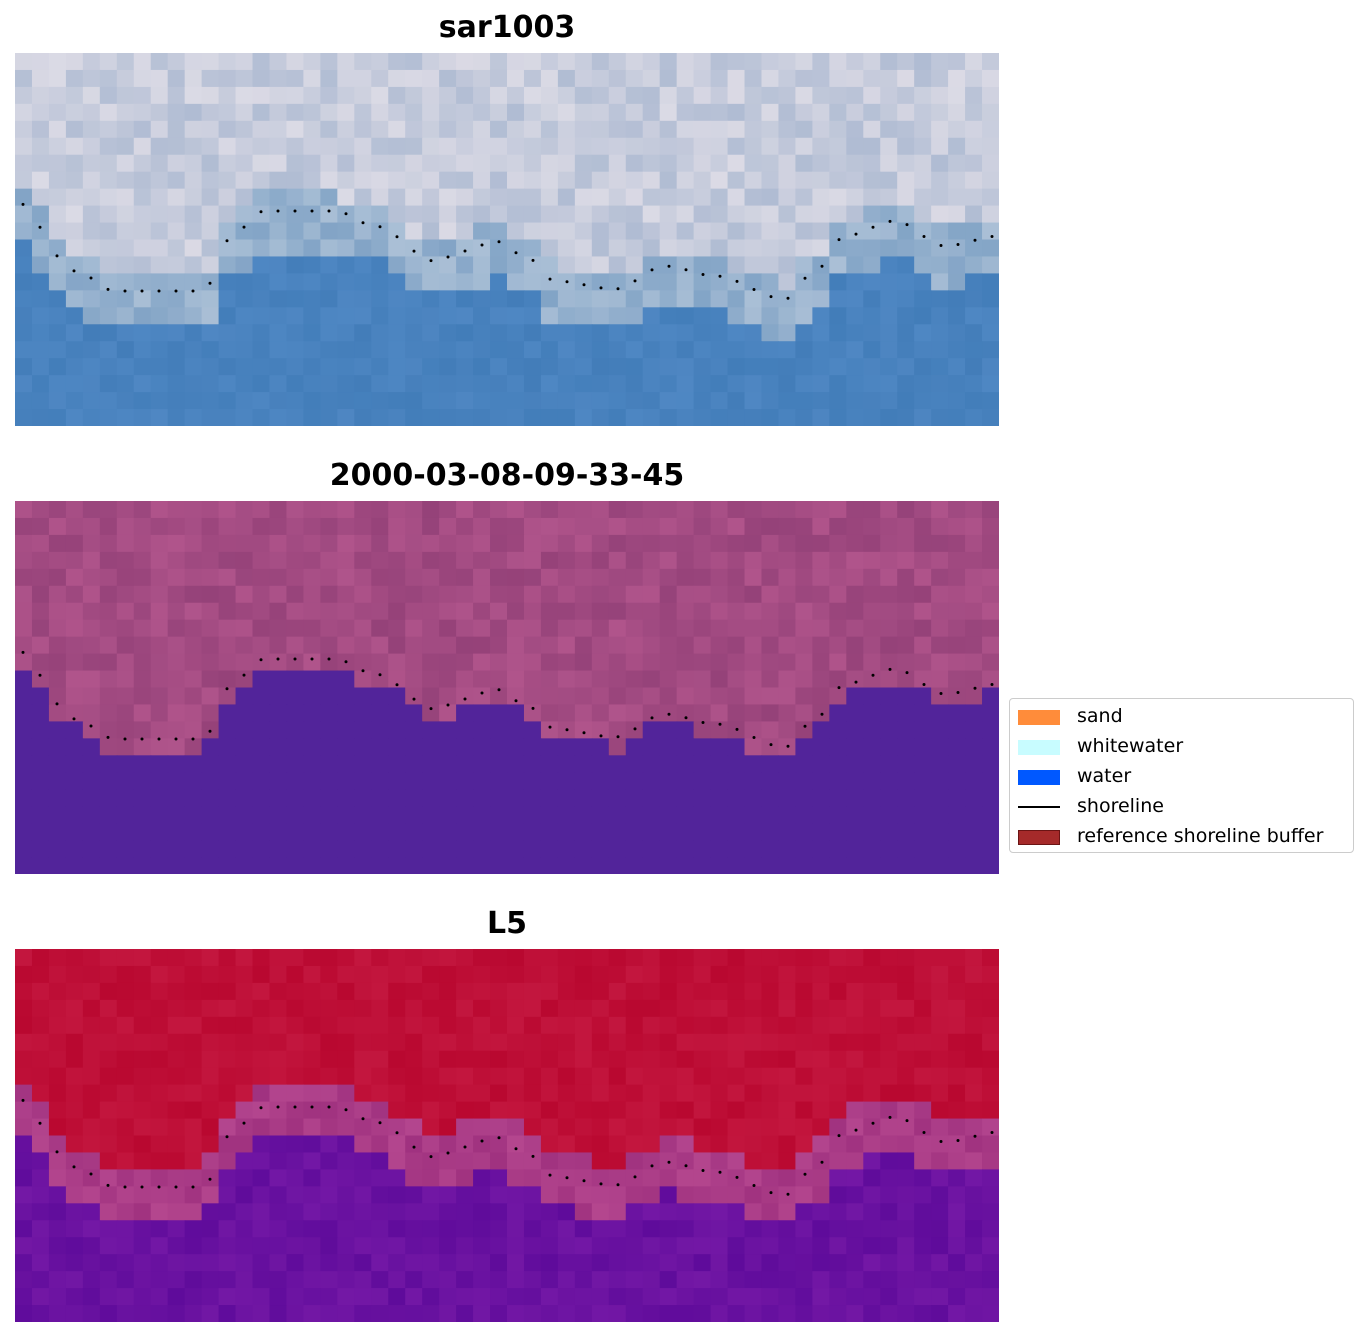 The height and width of the screenshot is (1337, 1370). What do you see at coordinates (507, 923) in the screenshot?
I see `panel-title-3: L5` at bounding box center [507, 923].